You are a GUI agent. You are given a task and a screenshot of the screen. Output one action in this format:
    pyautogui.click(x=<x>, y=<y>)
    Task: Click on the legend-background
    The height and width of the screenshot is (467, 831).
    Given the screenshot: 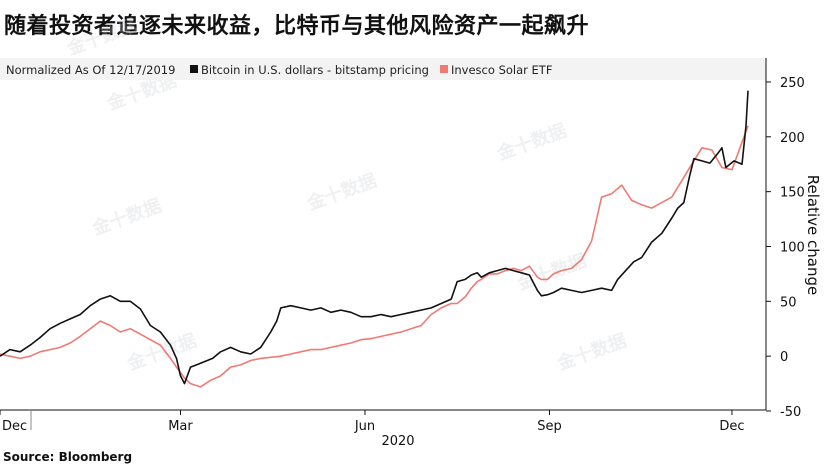 What is the action you would take?
    pyautogui.click(x=383, y=69)
    